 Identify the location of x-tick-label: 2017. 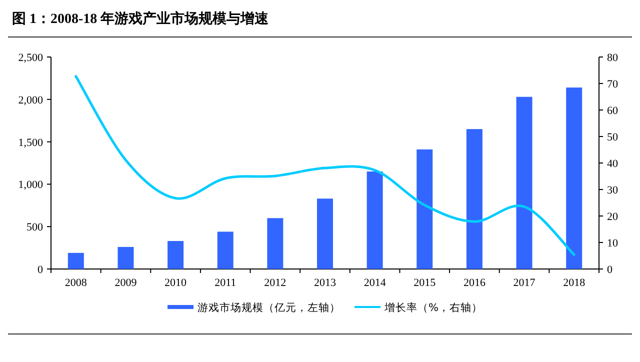
(524, 283).